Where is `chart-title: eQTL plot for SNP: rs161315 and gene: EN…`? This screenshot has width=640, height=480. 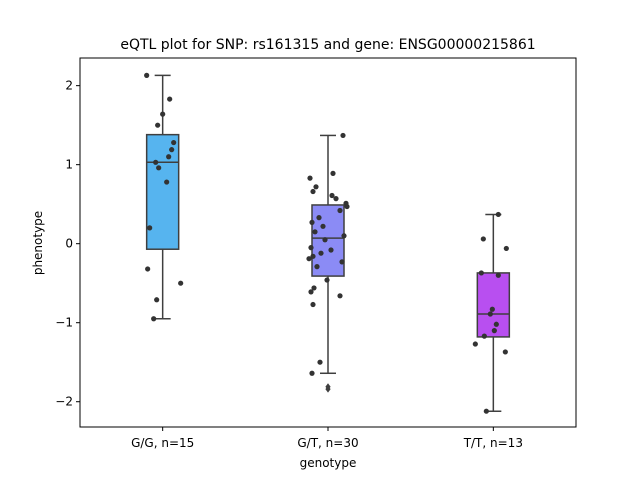 chart-title: eQTL plot for SNP: rs161315 and gene: EN… is located at coordinates (327, 45).